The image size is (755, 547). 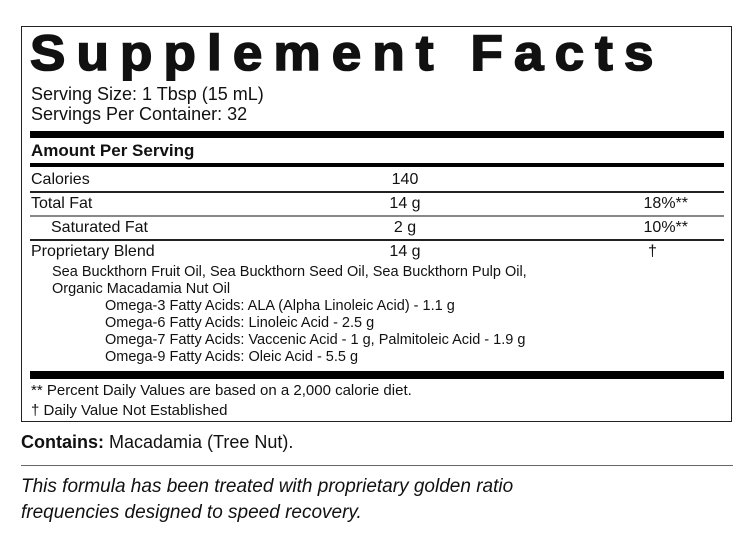 What do you see at coordinates (139, 114) in the screenshot?
I see `servings-per-container: Servings Per Container: 32` at bounding box center [139, 114].